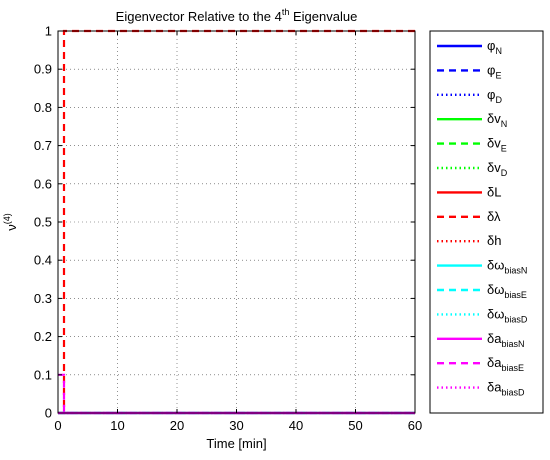 The image size is (550, 460). What do you see at coordinates (43, 69) in the screenshot?
I see `y-tick-label: 0.9` at bounding box center [43, 69].